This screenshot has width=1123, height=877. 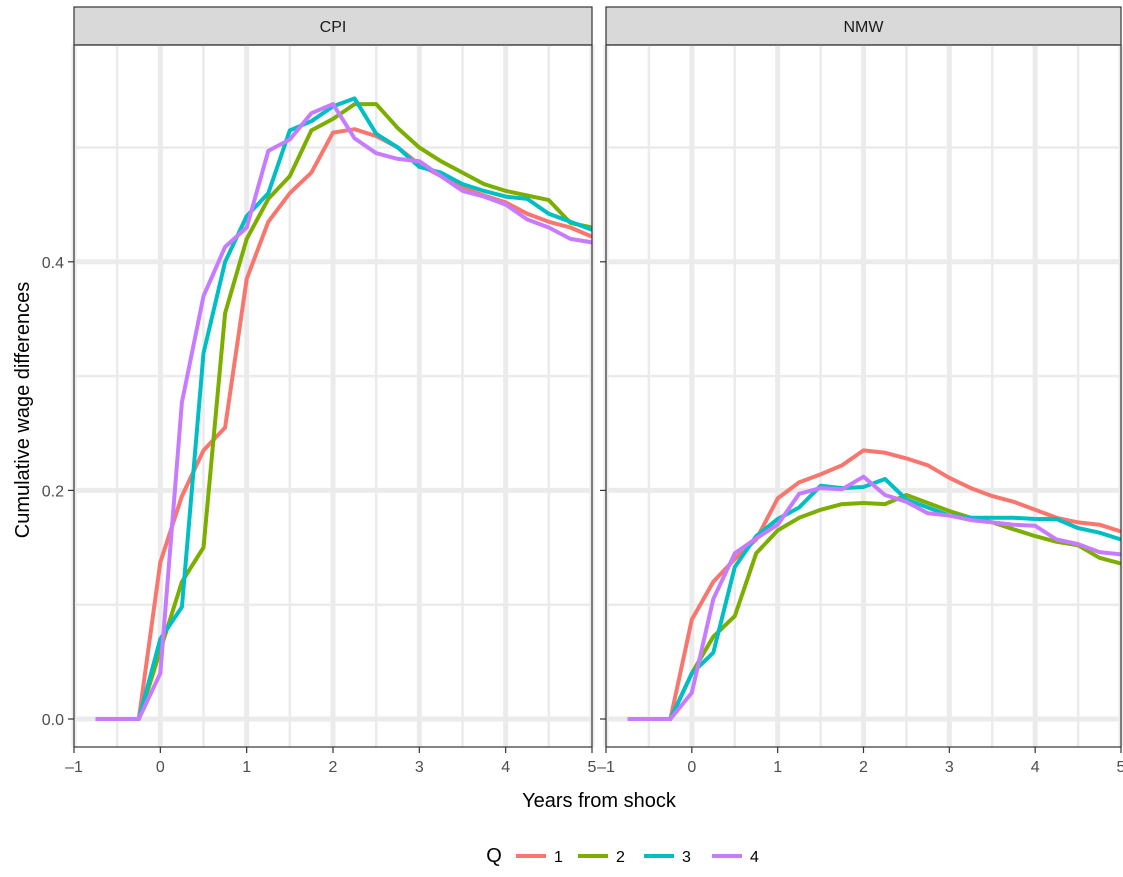 What do you see at coordinates (754, 857) in the screenshot?
I see `legend-label-q4: 4` at bounding box center [754, 857].